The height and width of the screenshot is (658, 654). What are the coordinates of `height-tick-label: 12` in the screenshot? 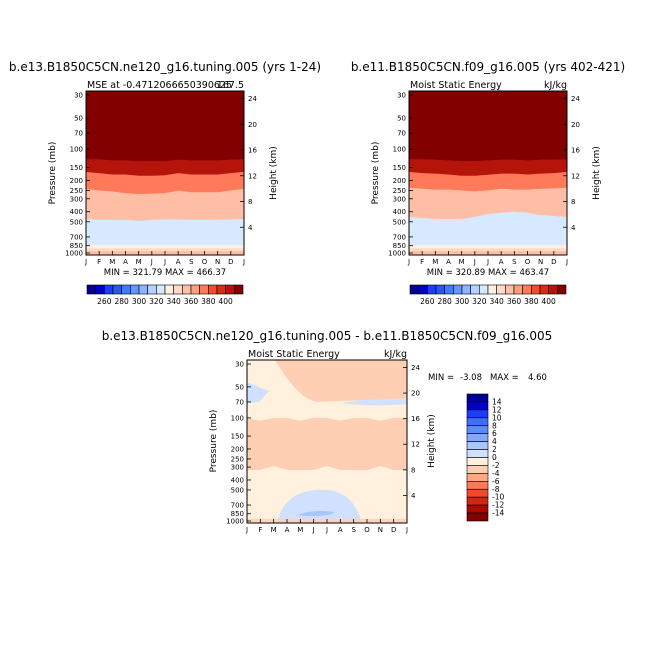 It's located at (415, 445).